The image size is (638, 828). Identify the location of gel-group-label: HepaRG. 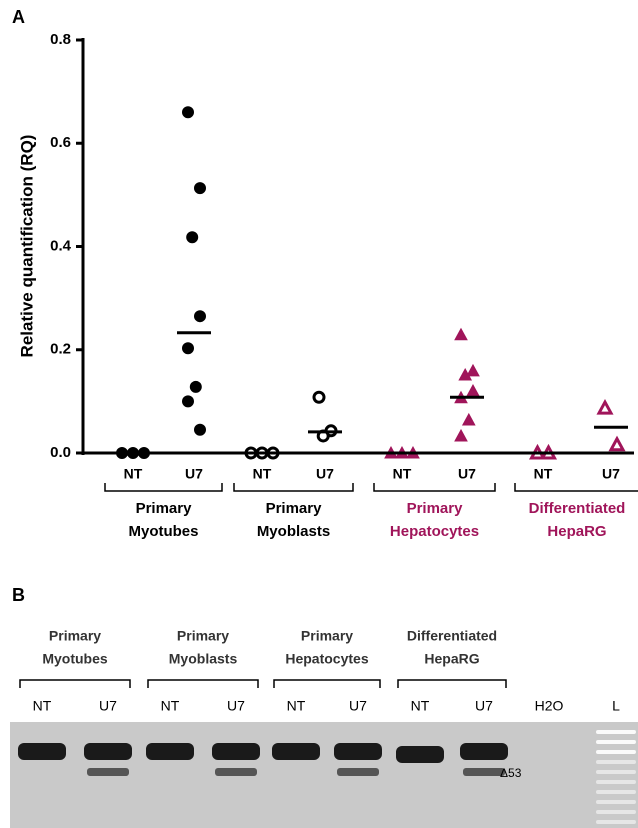
(451, 659).